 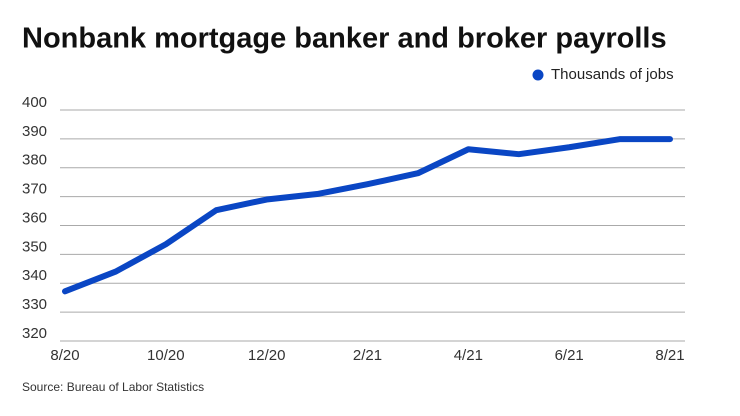 I want to click on x-tick-label: 10/20, so click(x=166, y=355).